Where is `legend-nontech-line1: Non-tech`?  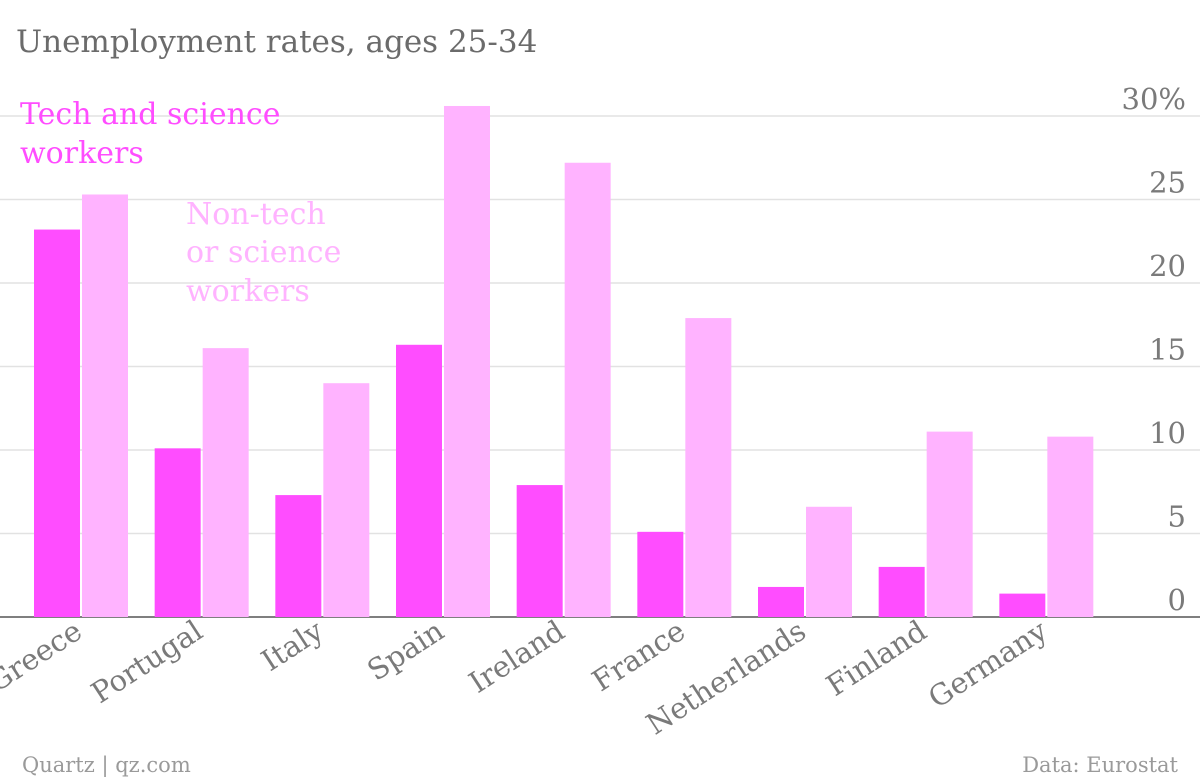 legend-nontech-line1: Non-tech is located at coordinates (256, 214).